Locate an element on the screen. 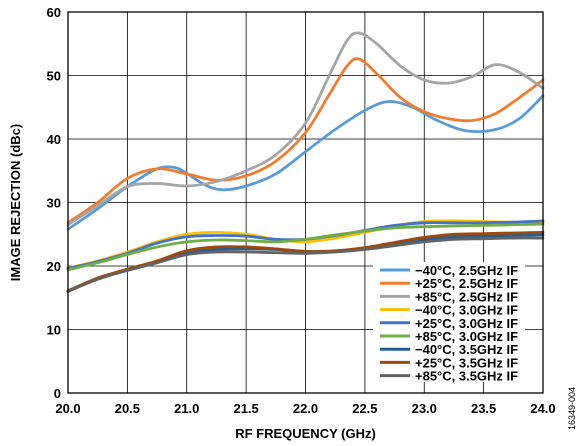 This screenshot has height=446, width=582. x-tick-label: 21.0 is located at coordinates (186, 408).